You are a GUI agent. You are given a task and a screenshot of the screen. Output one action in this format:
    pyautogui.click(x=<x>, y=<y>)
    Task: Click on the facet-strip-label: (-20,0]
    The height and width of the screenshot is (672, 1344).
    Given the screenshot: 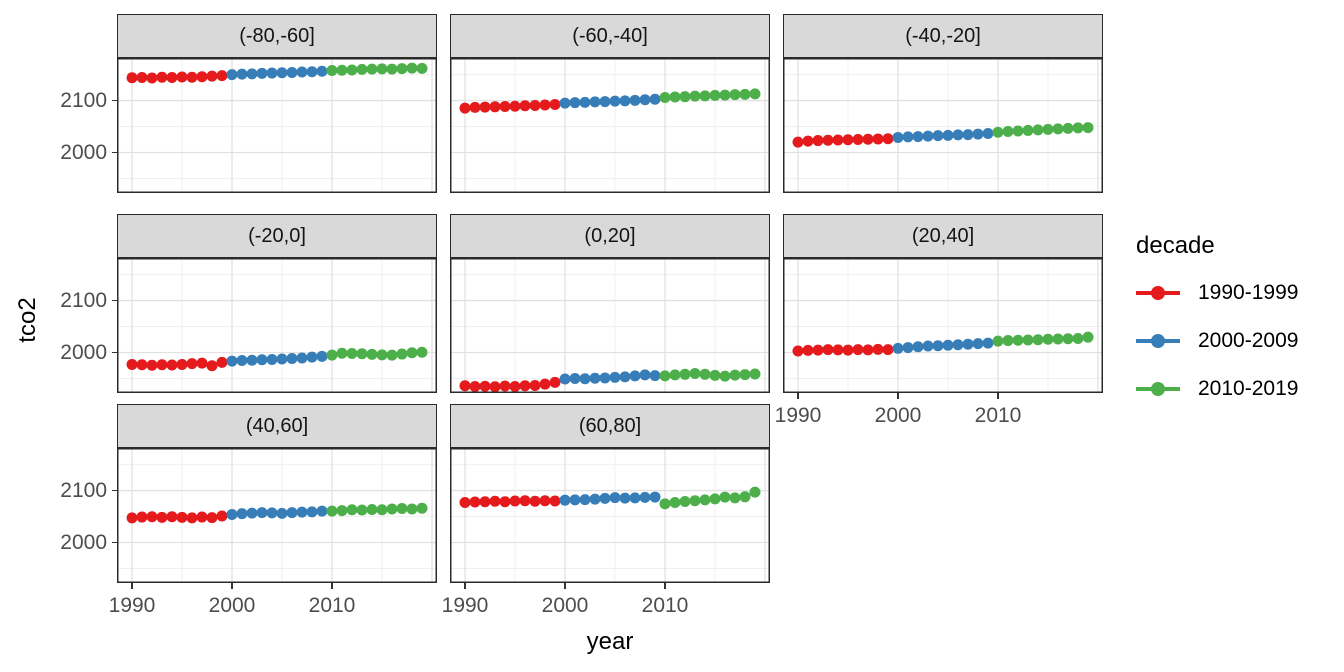 What is the action you would take?
    pyautogui.click(x=277, y=236)
    